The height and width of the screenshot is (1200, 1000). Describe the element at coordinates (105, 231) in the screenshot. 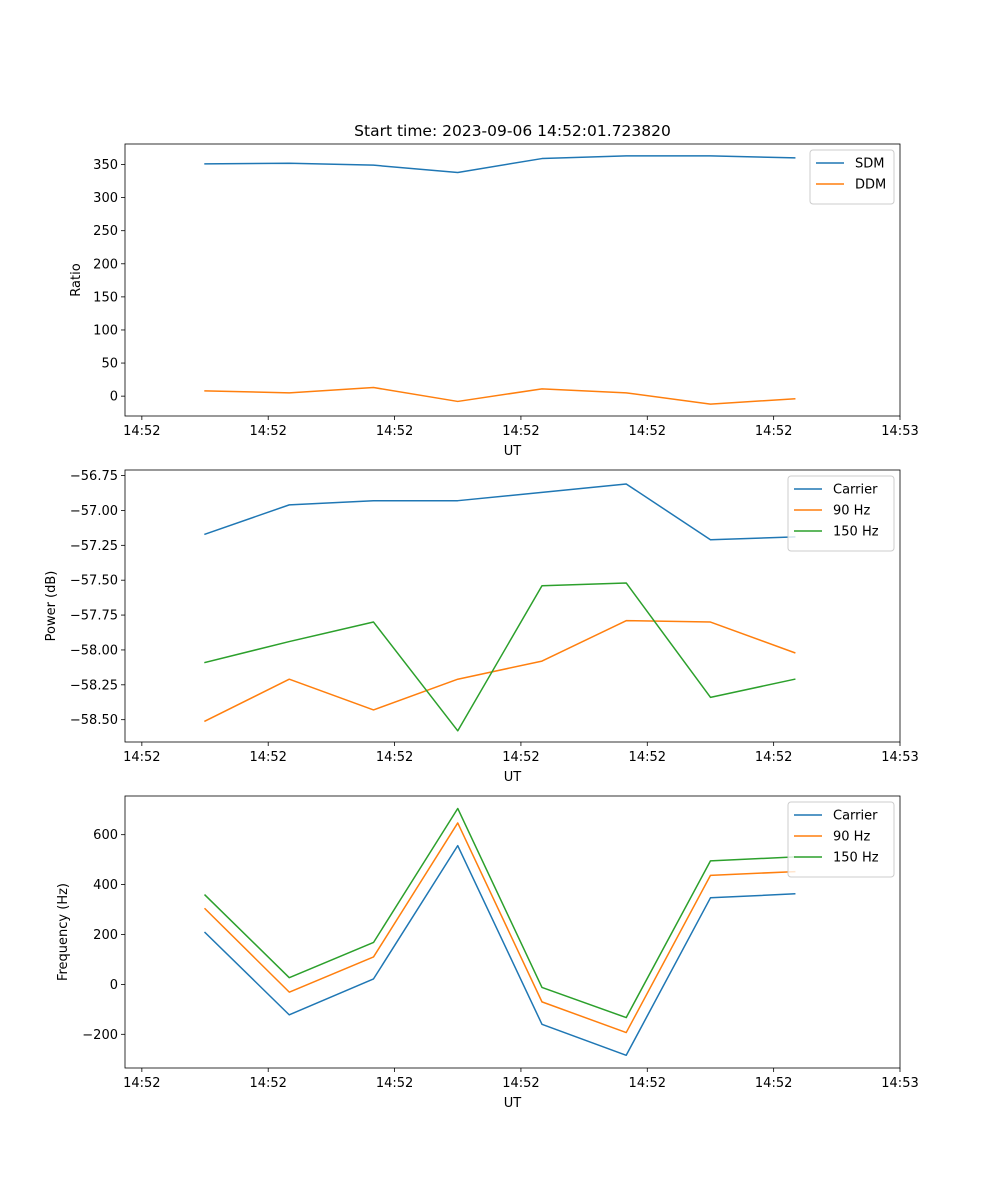

I see `y-tick-label: 250` at that location.